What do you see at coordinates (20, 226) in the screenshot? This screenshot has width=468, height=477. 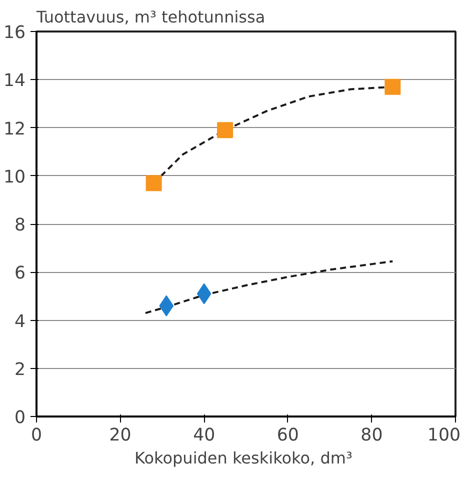 I see `y-tick-label: 8` at bounding box center [20, 226].